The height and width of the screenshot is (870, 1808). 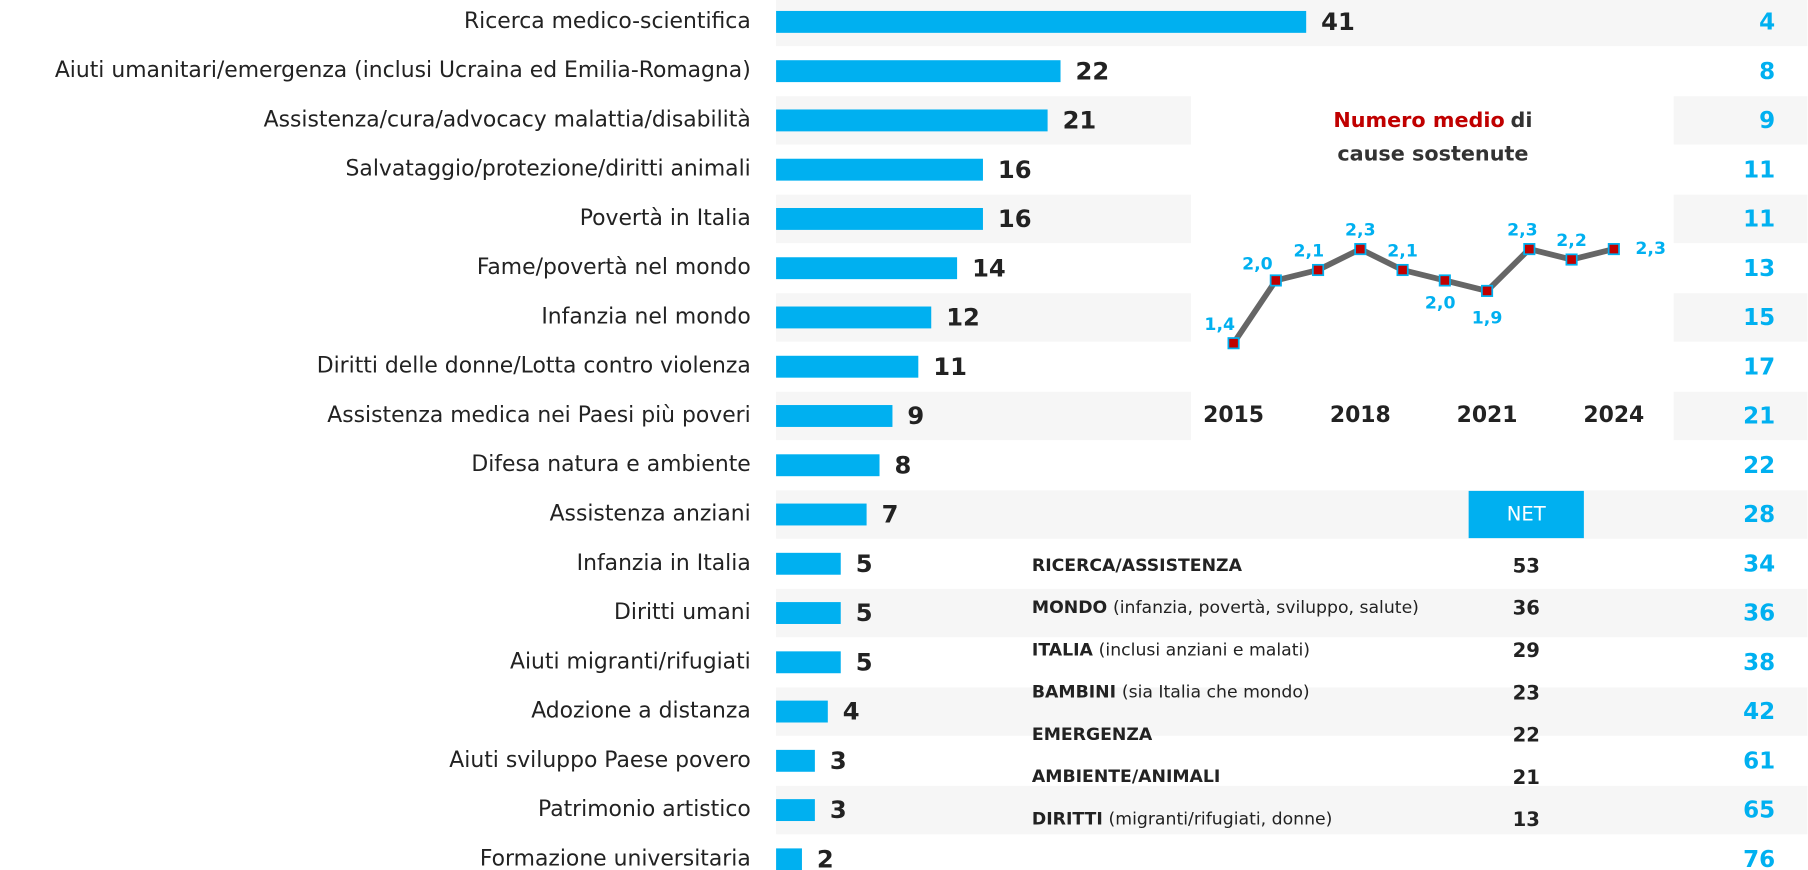 I want to click on rank-value: 36, so click(x=1759, y=614).